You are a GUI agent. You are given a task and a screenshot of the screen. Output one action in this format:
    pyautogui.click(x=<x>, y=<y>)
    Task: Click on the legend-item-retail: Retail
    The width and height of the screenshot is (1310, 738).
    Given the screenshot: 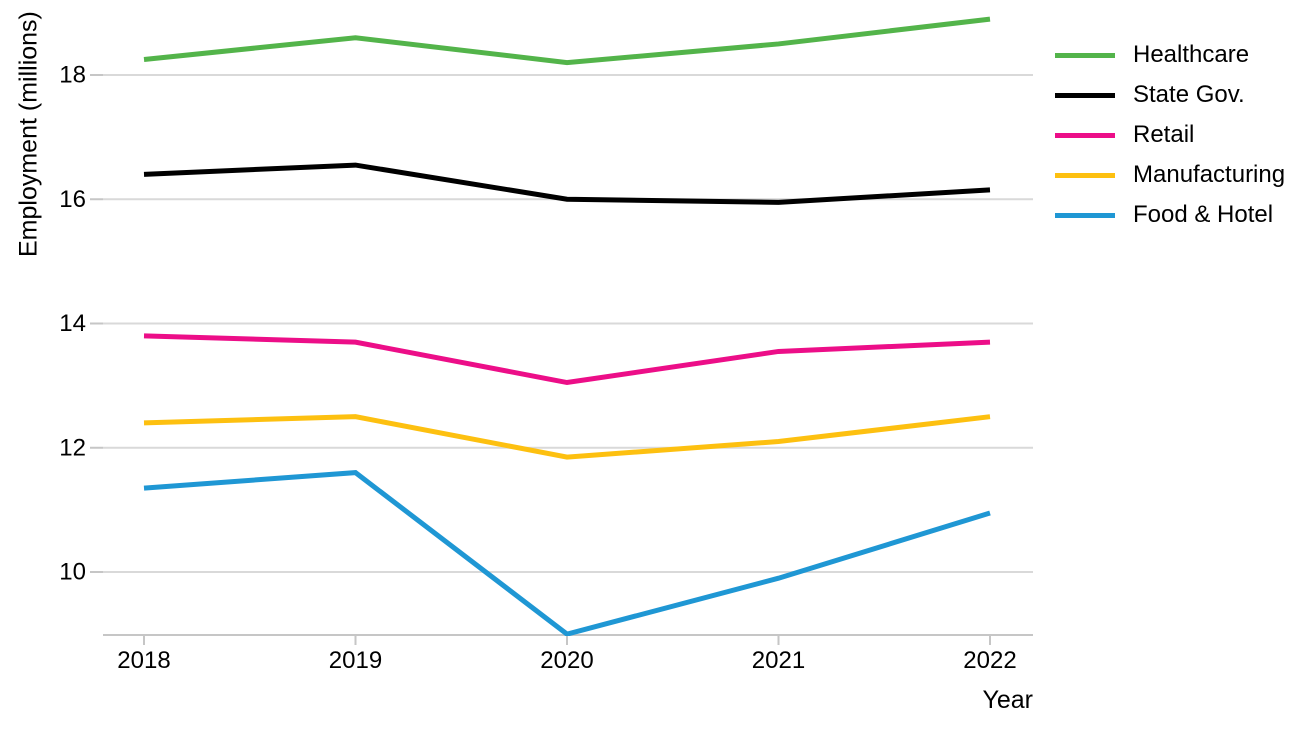 What is the action you would take?
    pyautogui.click(x=1170, y=135)
    